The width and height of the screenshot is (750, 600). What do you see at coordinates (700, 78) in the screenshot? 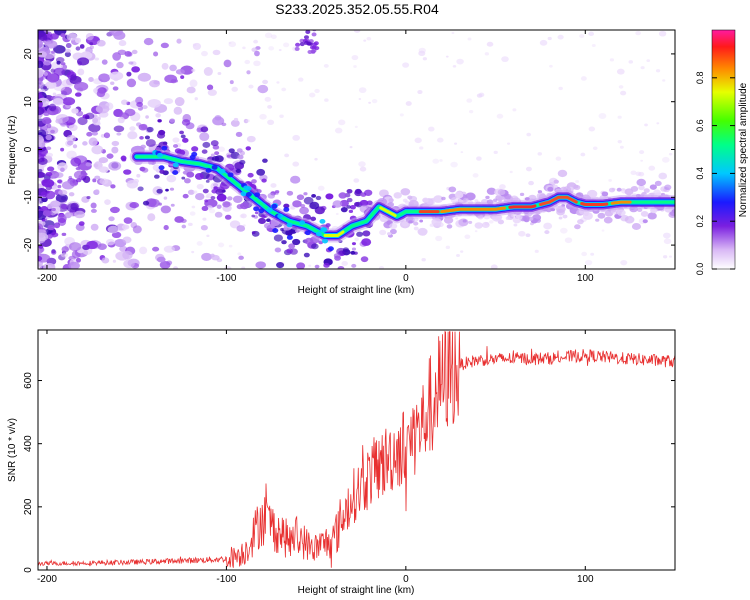
I see `colorbar-tick-label: 0.8` at bounding box center [700, 78].